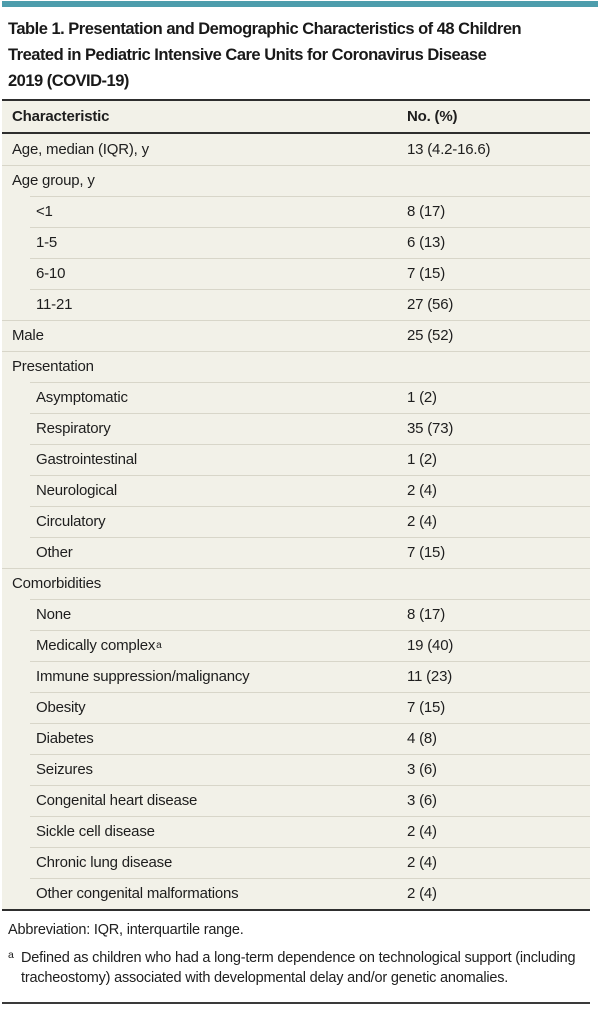 This screenshot has height=1031, width=600. What do you see at coordinates (296, 738) in the screenshot?
I see `table-row: Diabetes 4 (8)` at bounding box center [296, 738].